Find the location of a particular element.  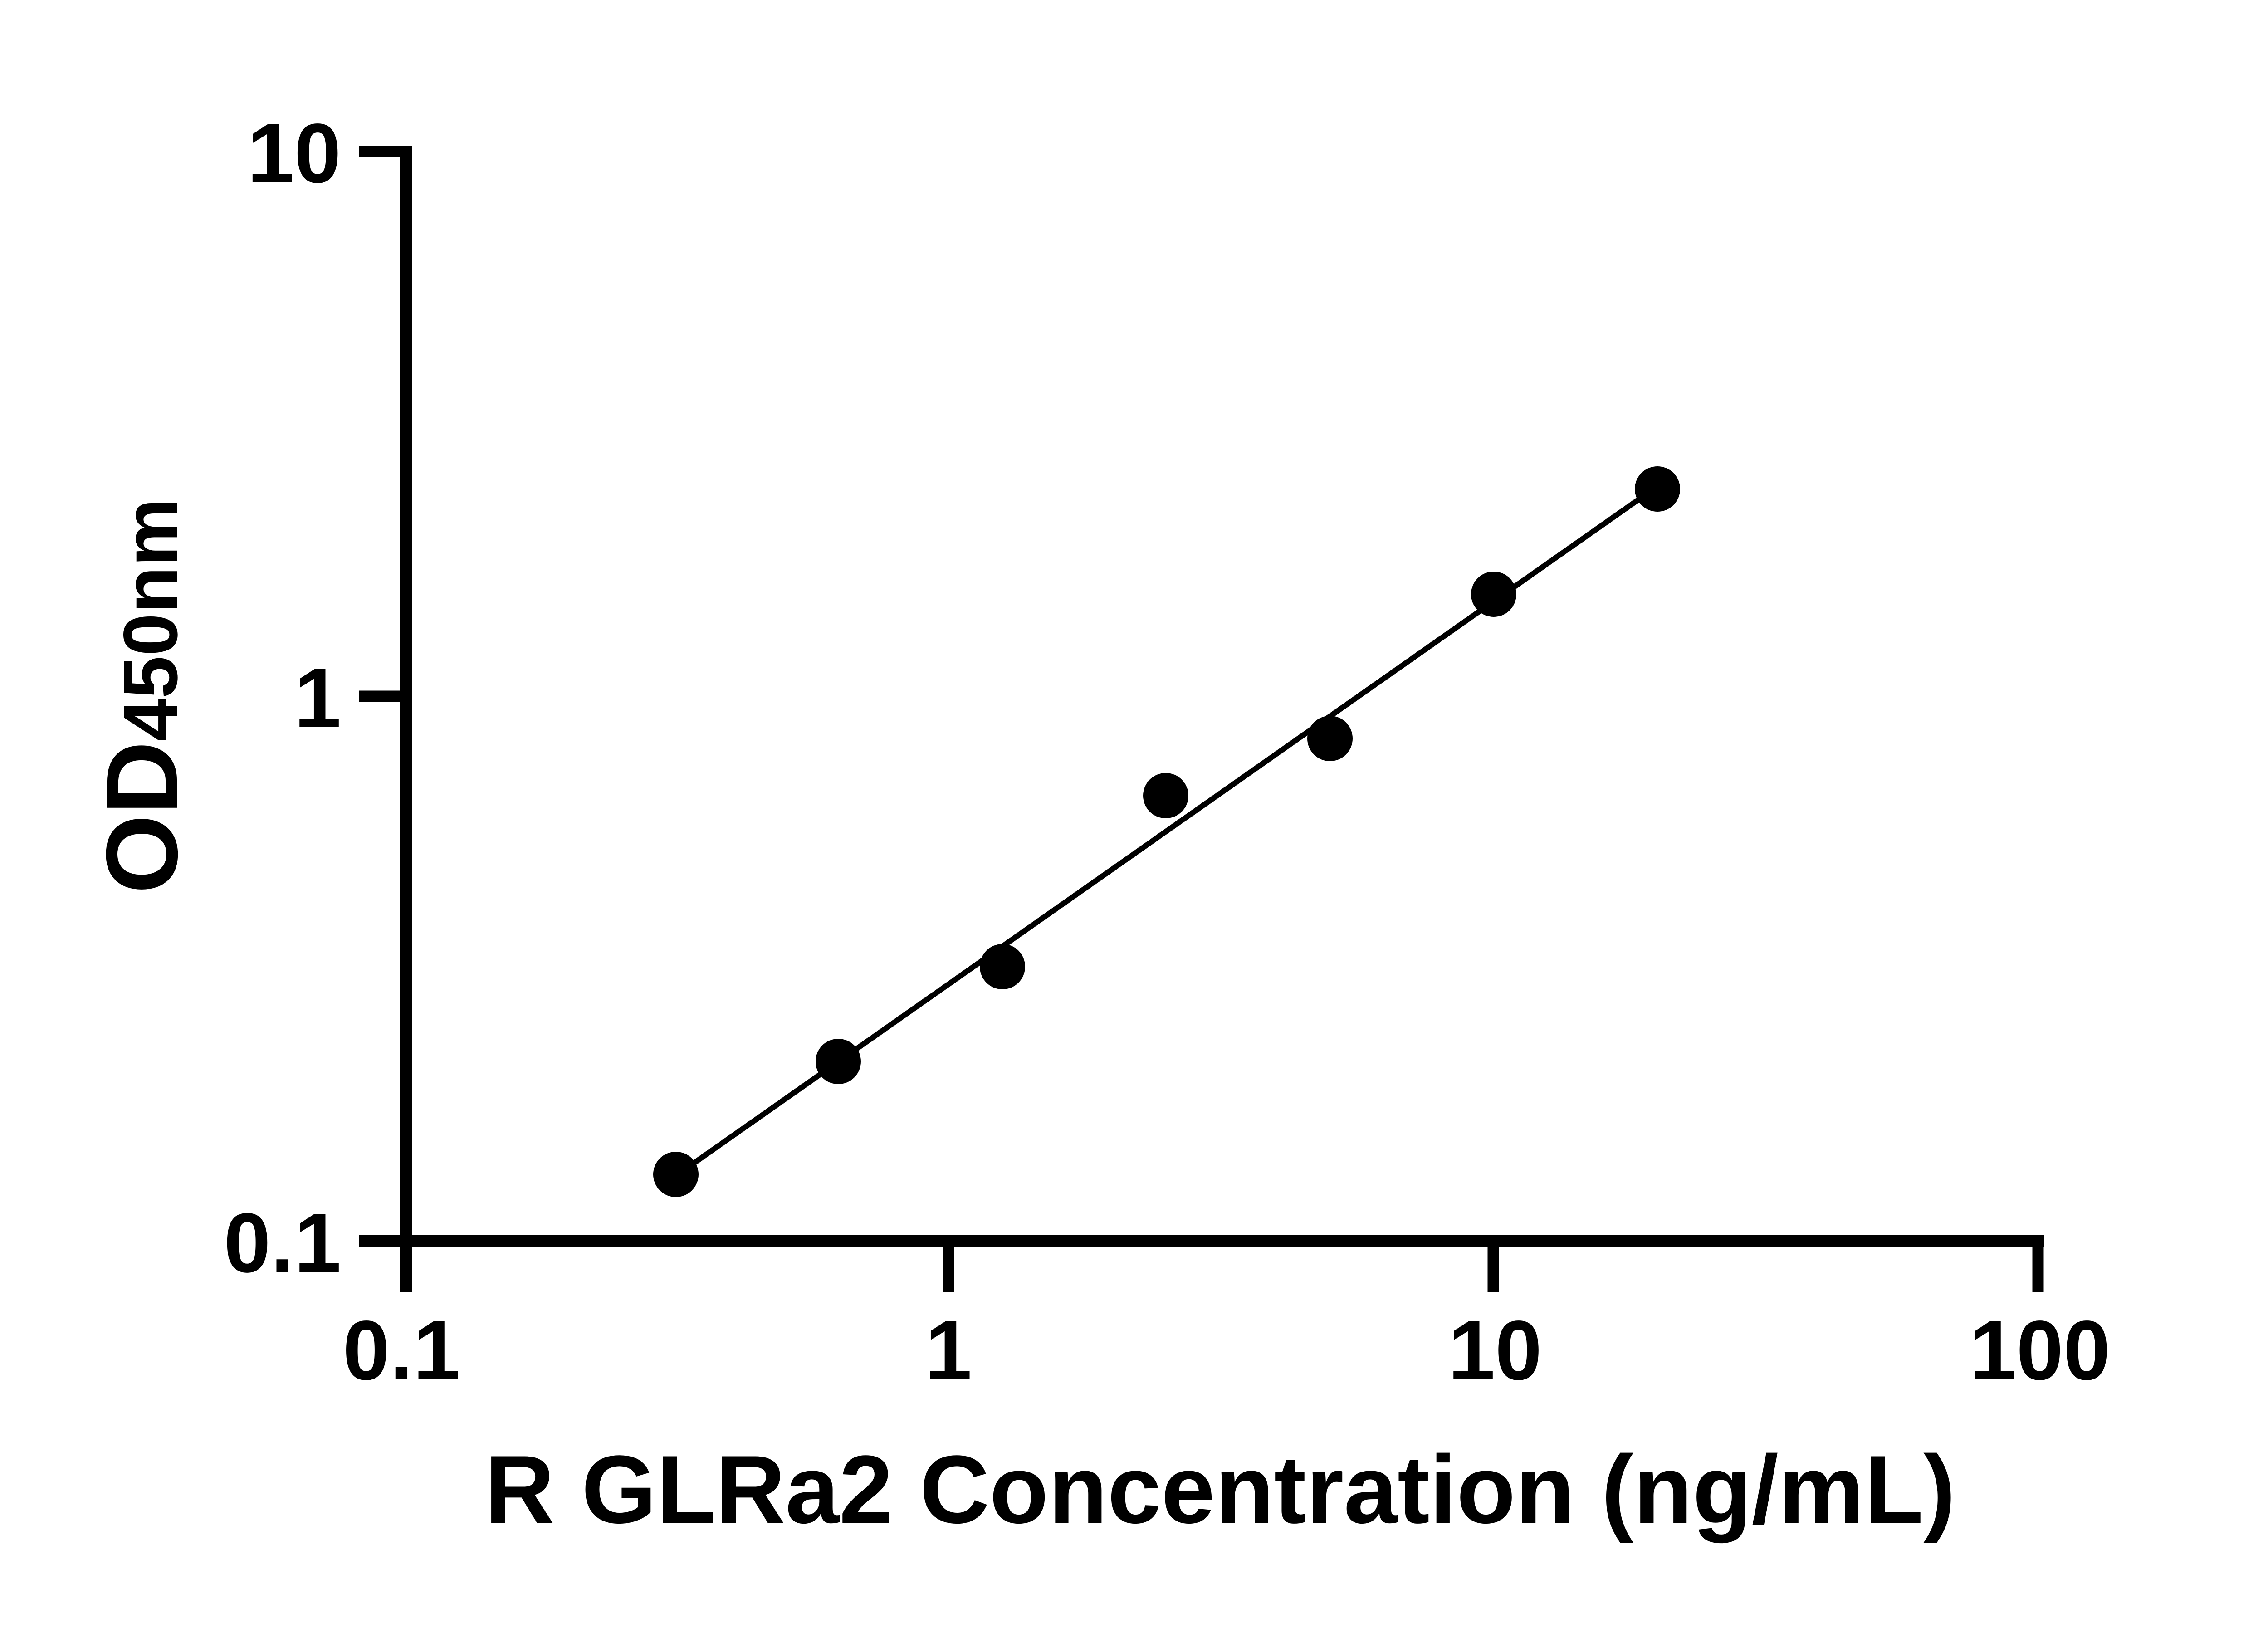

svg-text: R GLRa2 Concentration (ng/mL) is located at coordinates (1220, 1490).